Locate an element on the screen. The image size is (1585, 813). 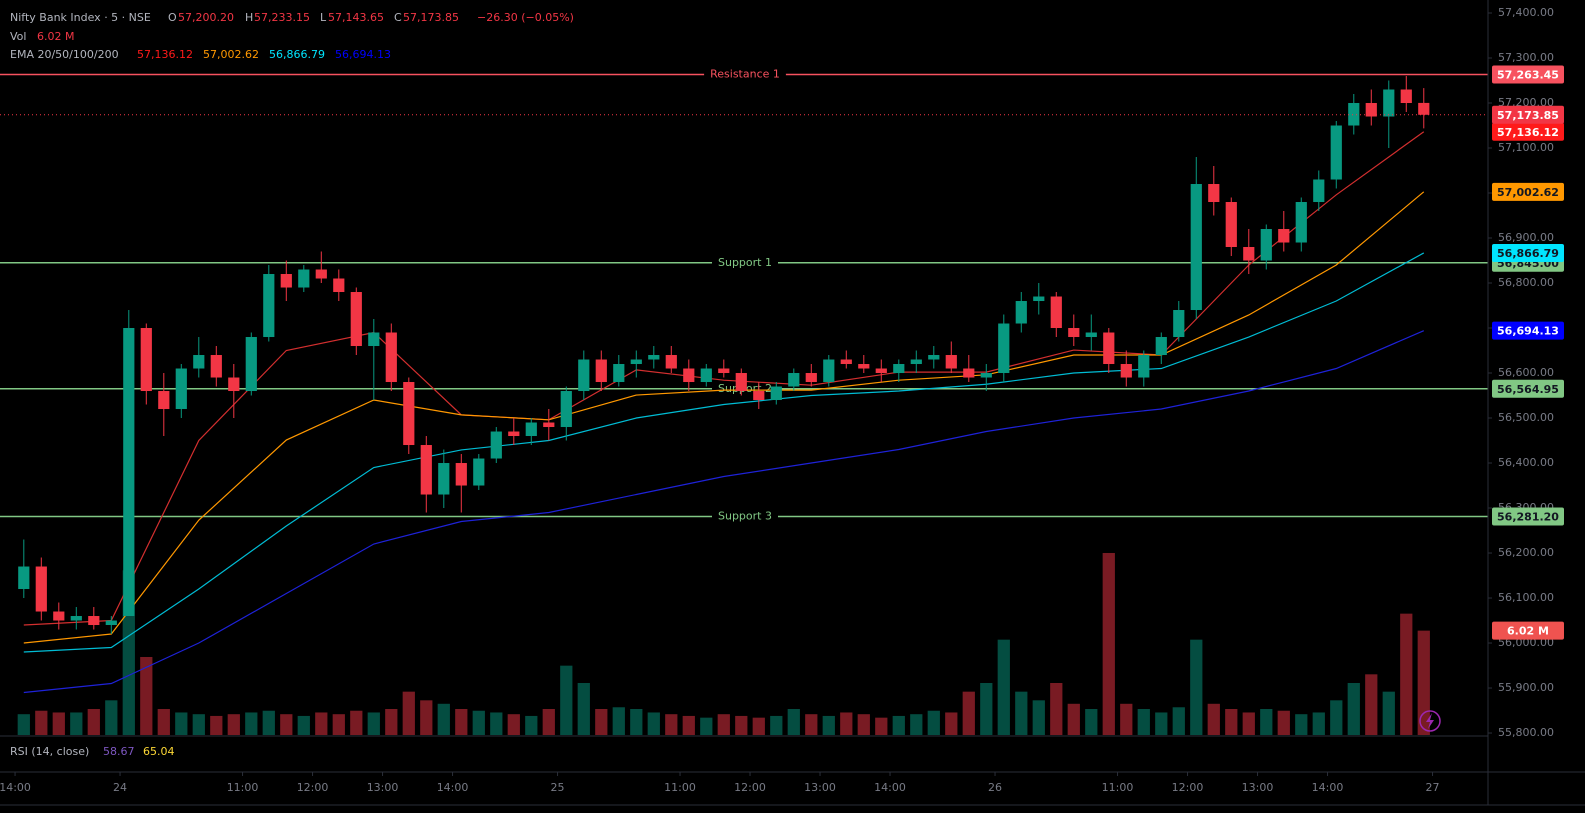
legend-value: 57,173.85 is located at coordinates (431, 17).